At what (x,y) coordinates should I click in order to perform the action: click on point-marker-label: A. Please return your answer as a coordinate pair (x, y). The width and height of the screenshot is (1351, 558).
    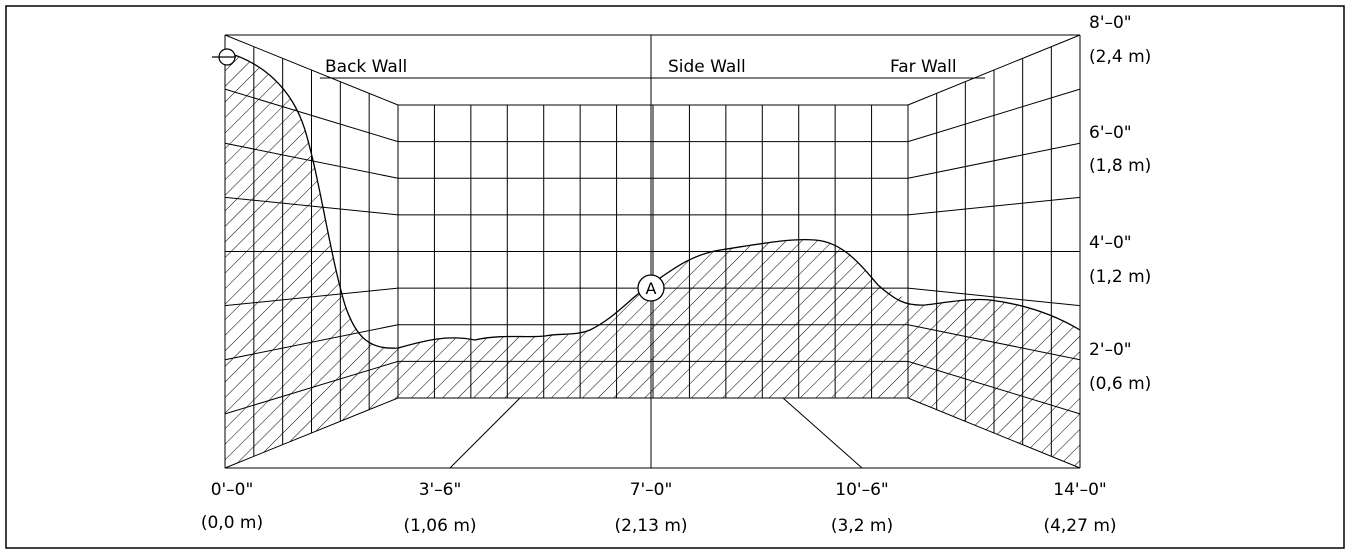
    Looking at the image, I should click on (651, 288).